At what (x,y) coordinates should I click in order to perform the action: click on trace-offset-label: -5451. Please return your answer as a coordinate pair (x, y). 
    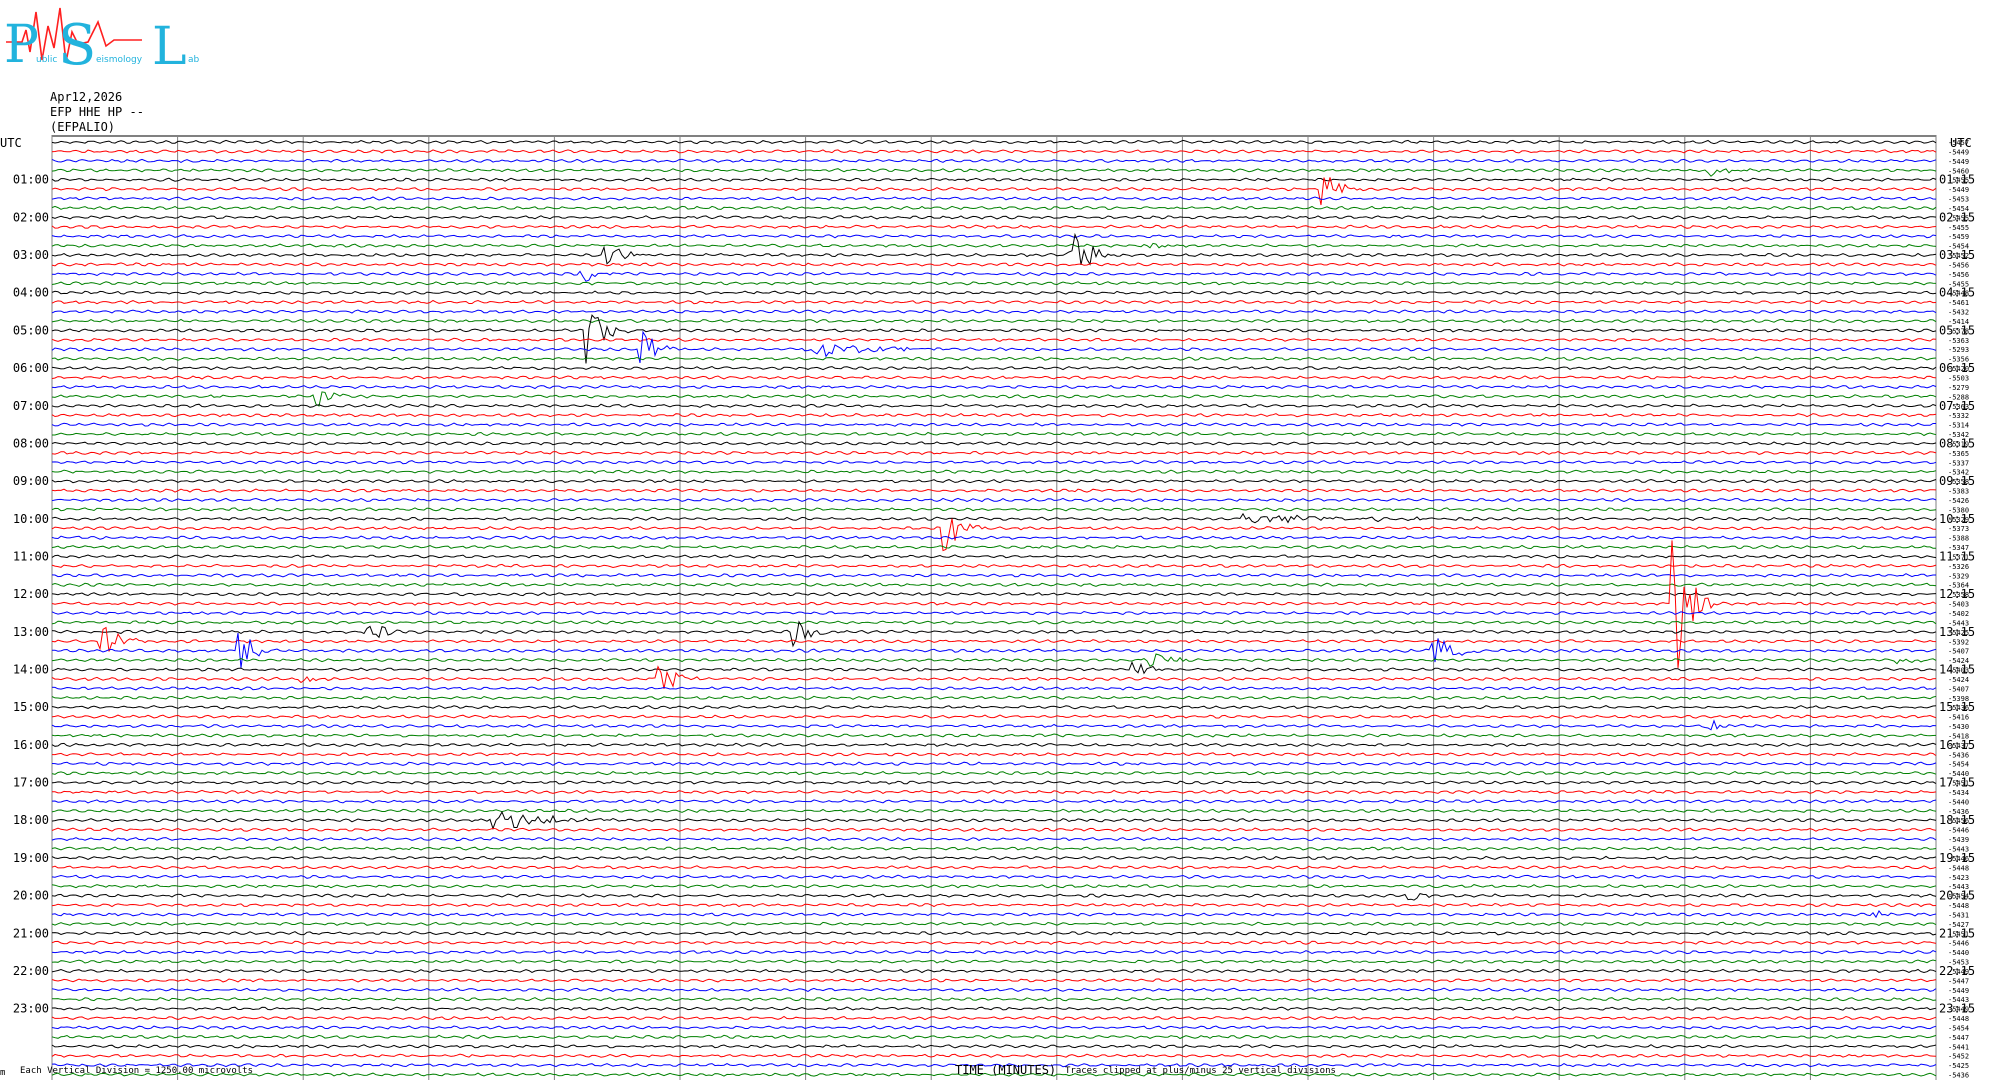
    Looking at the image, I should click on (1958, 784).